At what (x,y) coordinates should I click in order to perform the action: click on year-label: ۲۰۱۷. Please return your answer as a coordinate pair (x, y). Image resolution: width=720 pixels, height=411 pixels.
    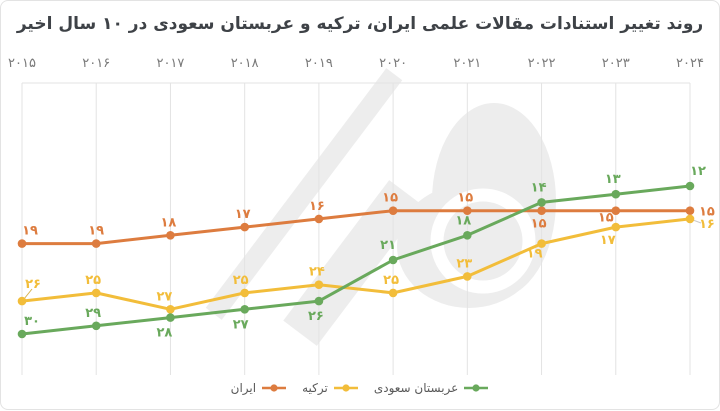
    Looking at the image, I should click on (170, 63).